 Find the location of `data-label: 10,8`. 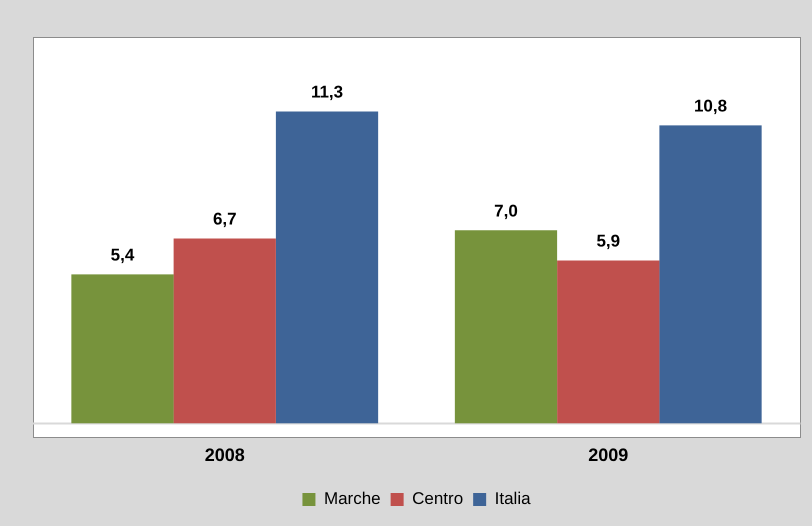

data-label: 10,8 is located at coordinates (711, 106).